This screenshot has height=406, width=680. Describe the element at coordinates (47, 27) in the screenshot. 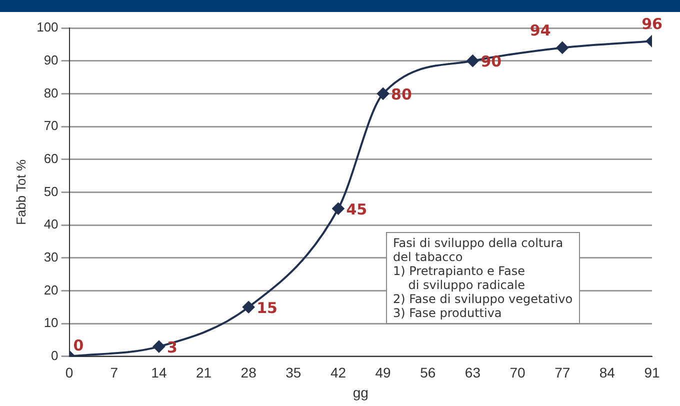

I see `y-tick-label: 100` at that location.